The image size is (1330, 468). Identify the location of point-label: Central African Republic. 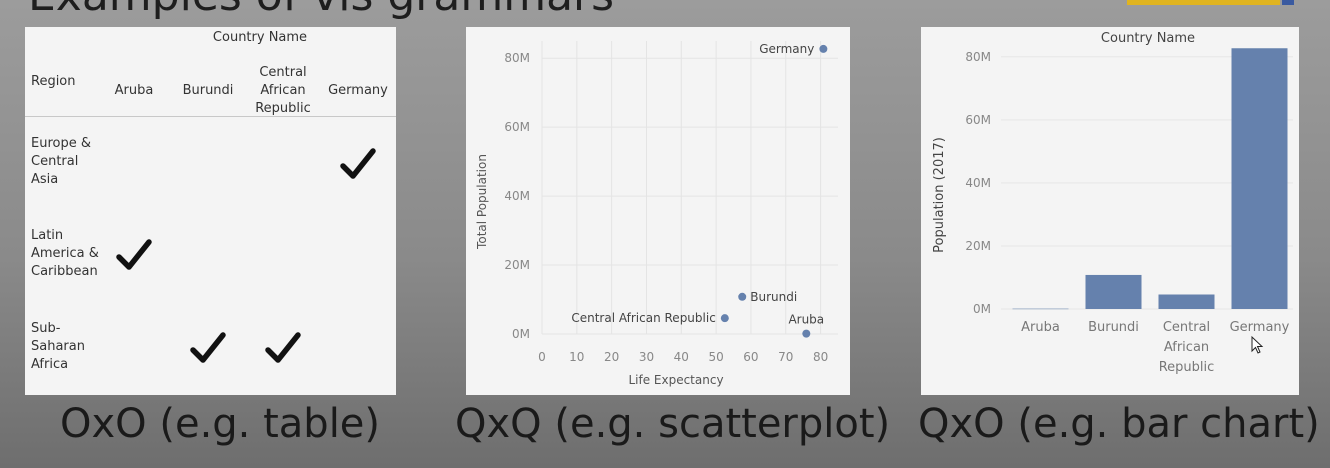
(643, 318).